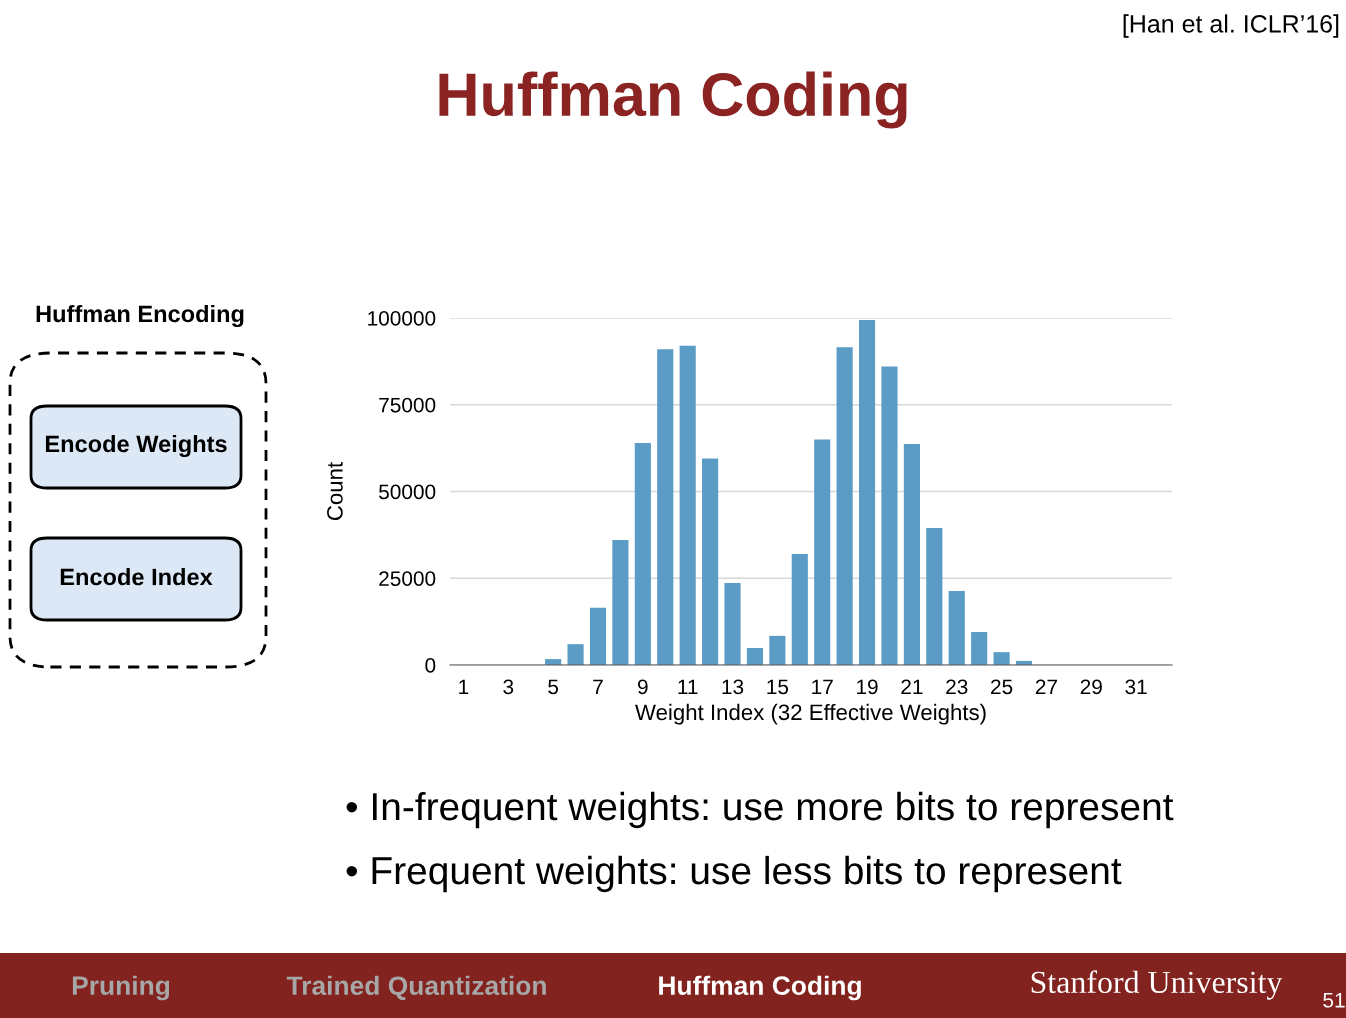 Image resolution: width=1346 pixels, height=1018 pixels. I want to click on text: Huffman Coding, so click(760, 988).